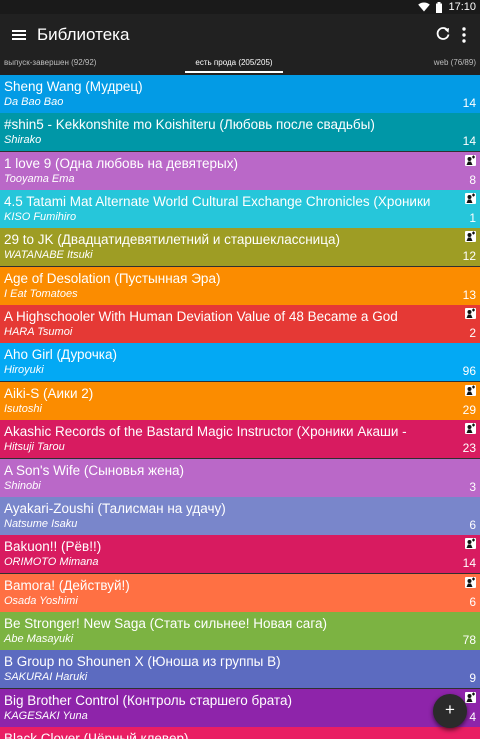  Describe the element at coordinates (472, 333) in the screenshot. I see `item-count: 2` at that location.